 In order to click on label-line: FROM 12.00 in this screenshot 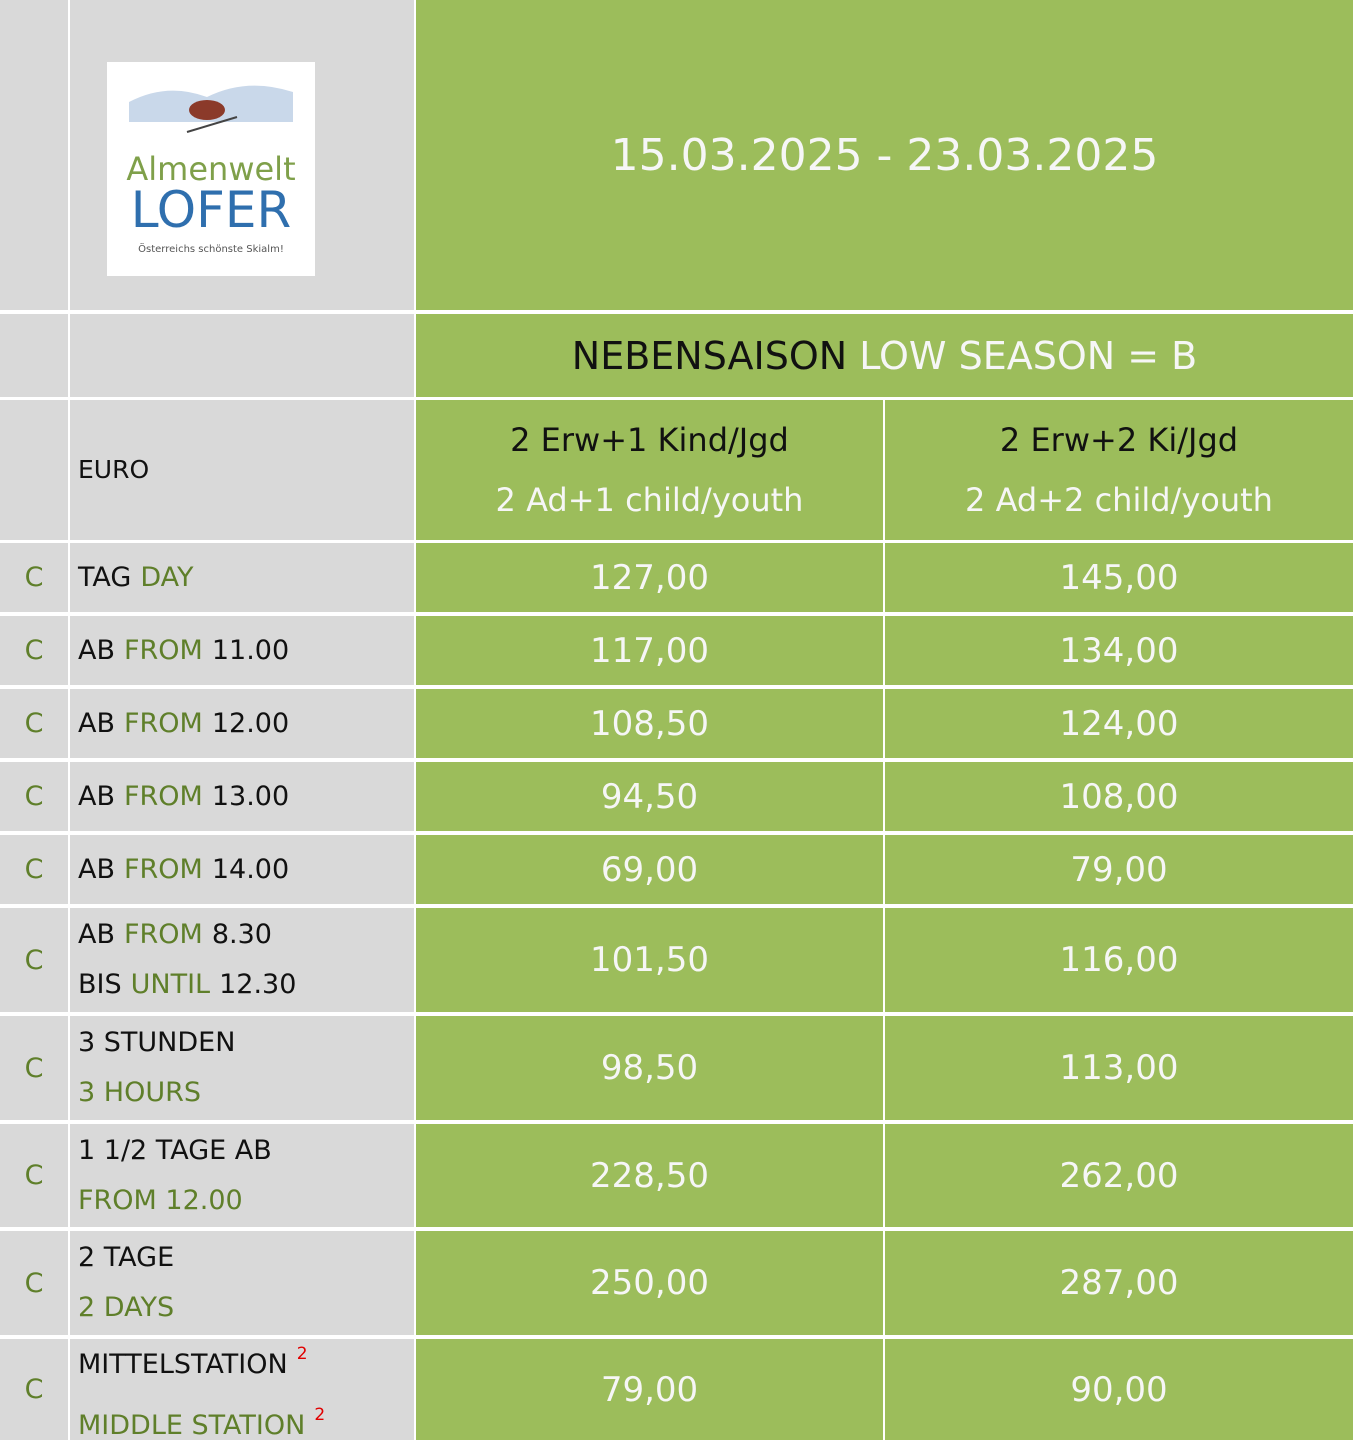, I will do `click(165, 1201)`.